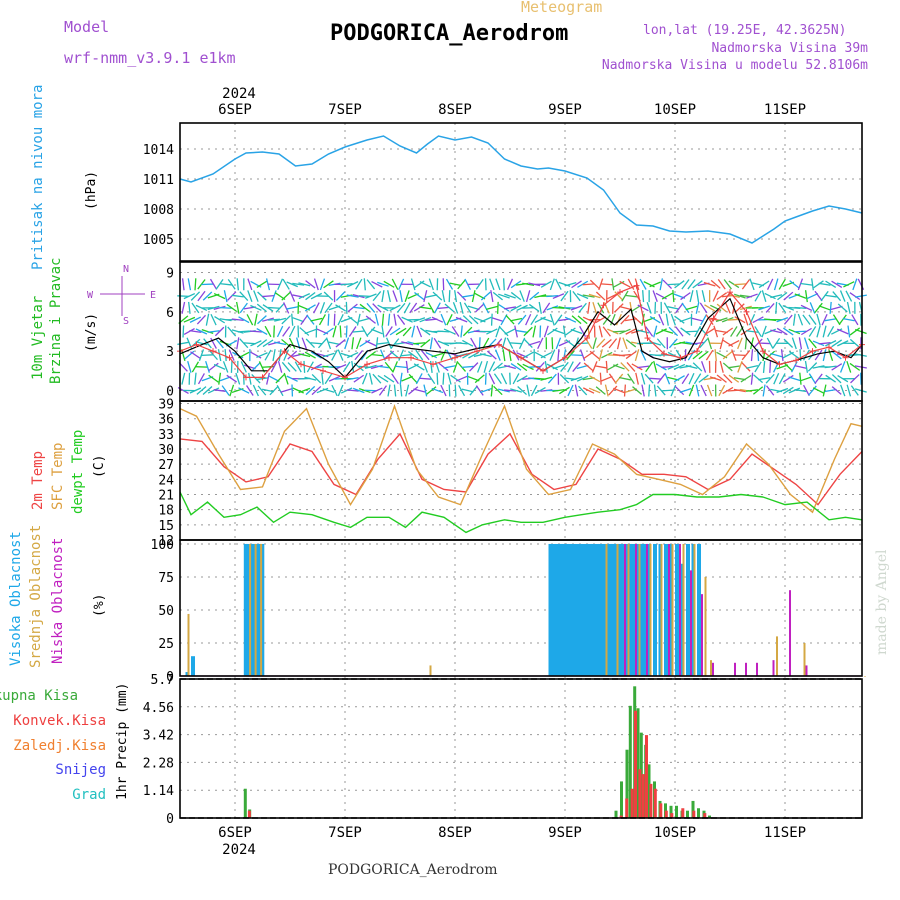 This screenshot has height=900, width=900. What do you see at coordinates (58, 476) in the screenshot?
I see `sfc-temp-label: SFC Temp` at bounding box center [58, 476].